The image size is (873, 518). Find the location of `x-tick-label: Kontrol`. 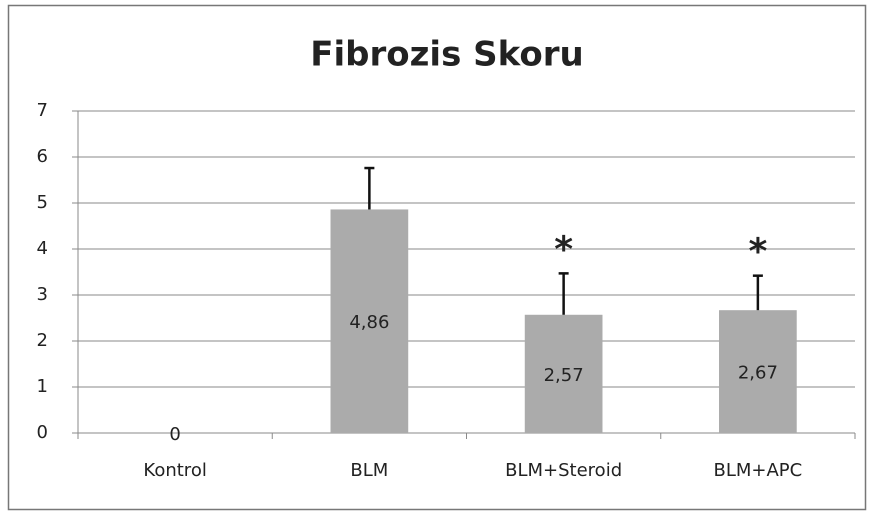

x-tick-label: Kontrol is located at coordinates (174, 470).